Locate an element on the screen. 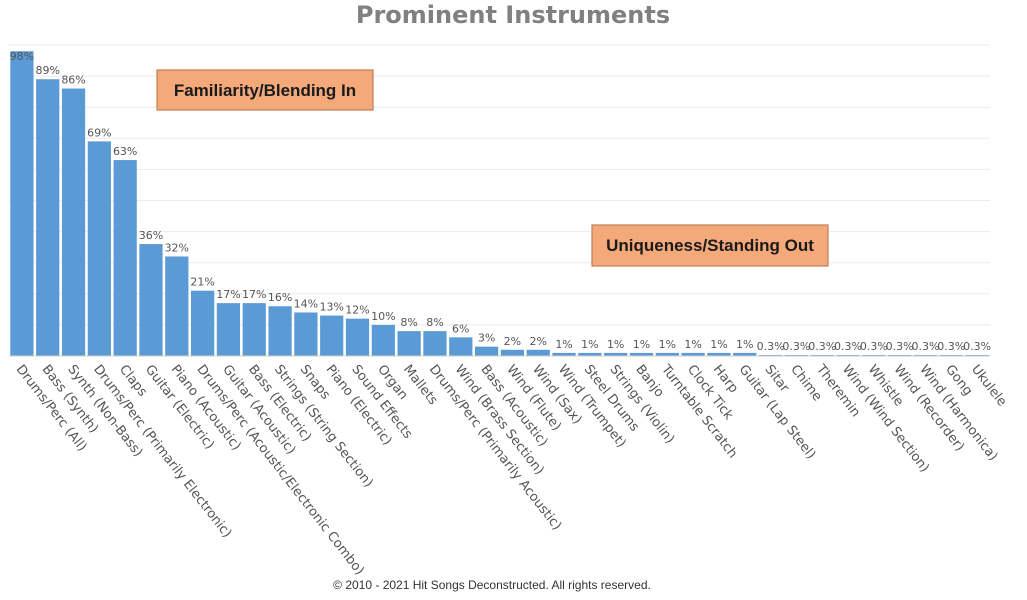  callout-familiarity-box is located at coordinates (265, 90).